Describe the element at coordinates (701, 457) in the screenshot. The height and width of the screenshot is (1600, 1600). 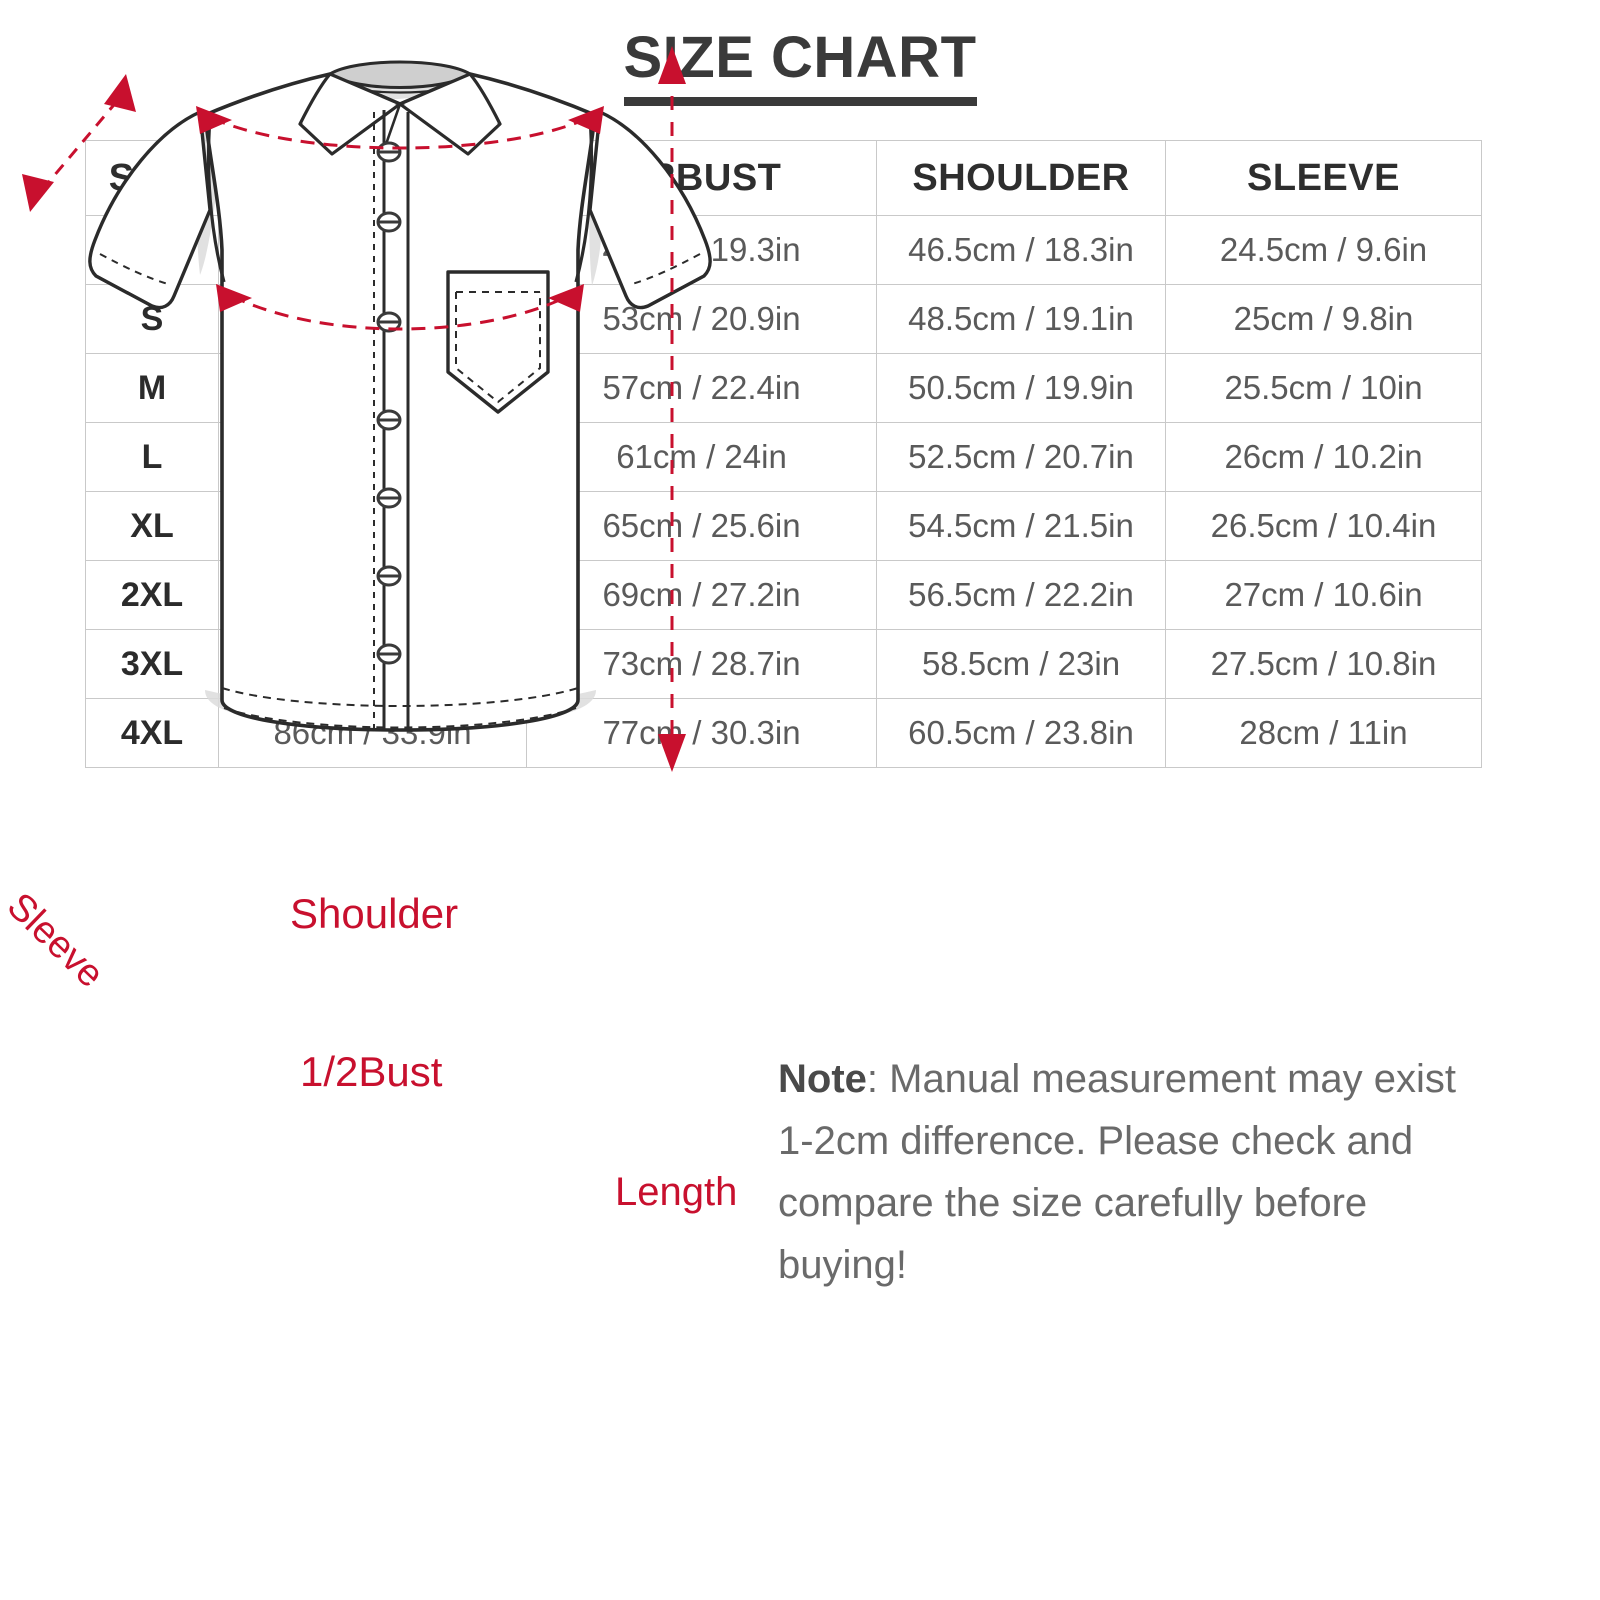
I see `cell-bust: 61cm / 24in` at that location.